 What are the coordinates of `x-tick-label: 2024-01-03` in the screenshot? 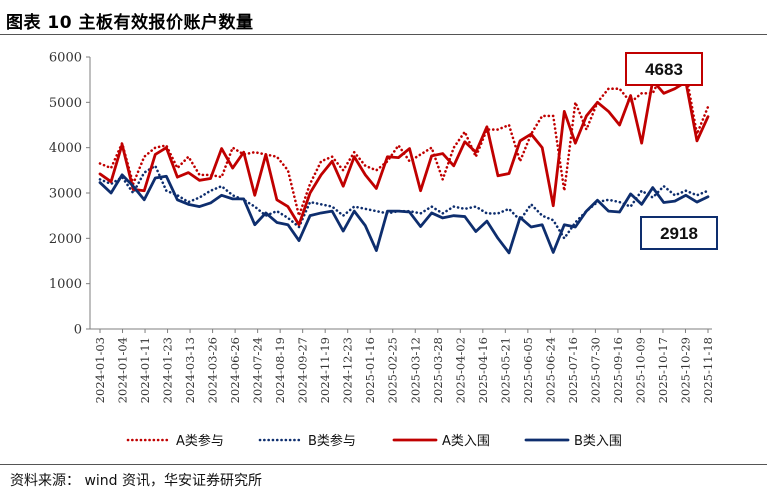 It's located at (100, 370).